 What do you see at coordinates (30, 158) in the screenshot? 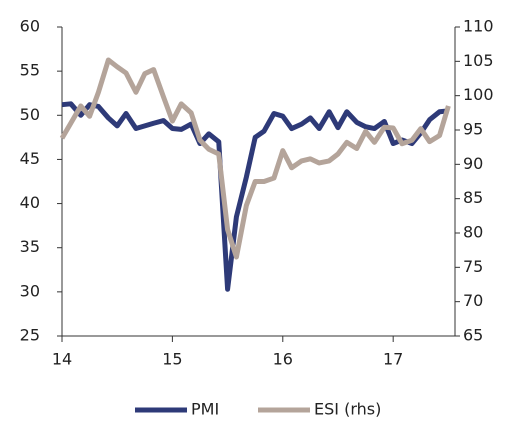
I see `y-tick-label: 45` at bounding box center [30, 158].